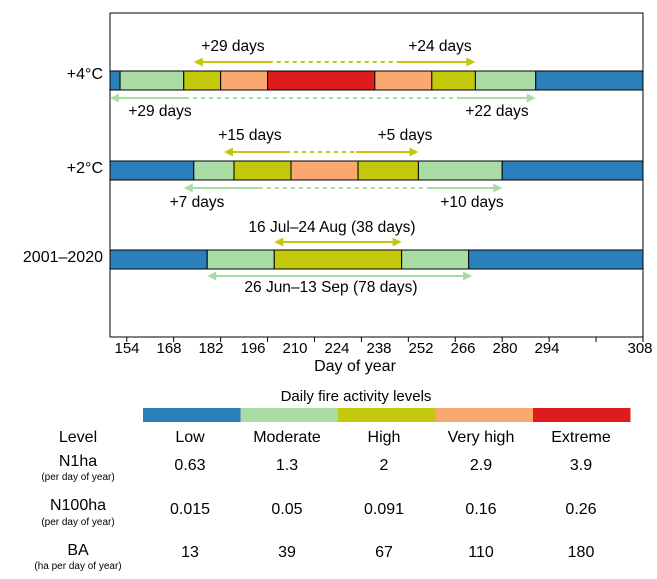  I want to click on legend-title: Daily fire activity levels, so click(356, 396).